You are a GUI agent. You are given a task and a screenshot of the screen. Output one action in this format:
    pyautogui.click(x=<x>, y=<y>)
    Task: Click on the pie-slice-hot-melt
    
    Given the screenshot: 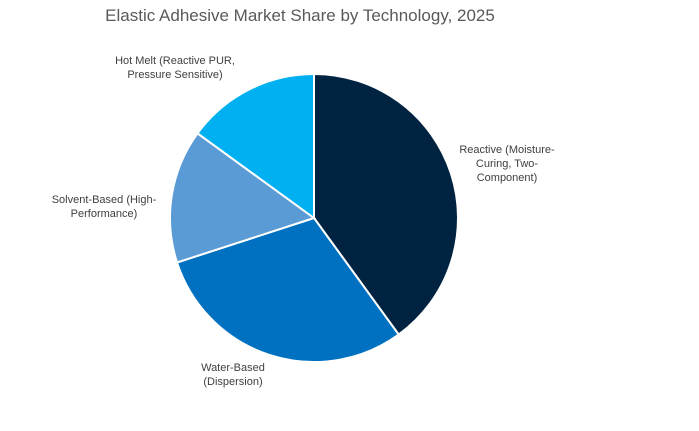 What is the action you would take?
    pyautogui.click(x=255, y=146)
    